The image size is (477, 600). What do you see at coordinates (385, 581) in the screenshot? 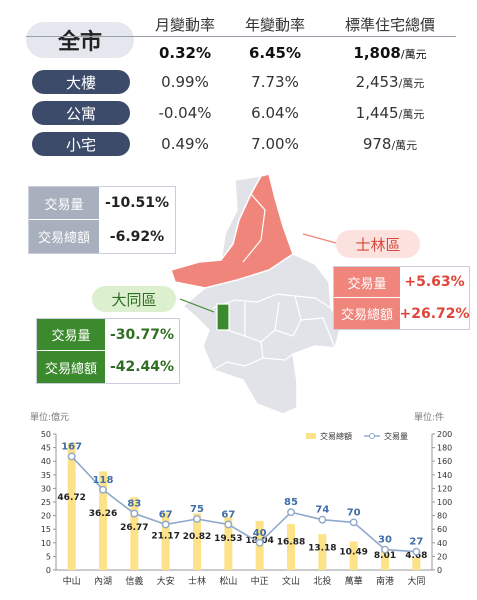
I see `category-label: 南港` at bounding box center [385, 581].